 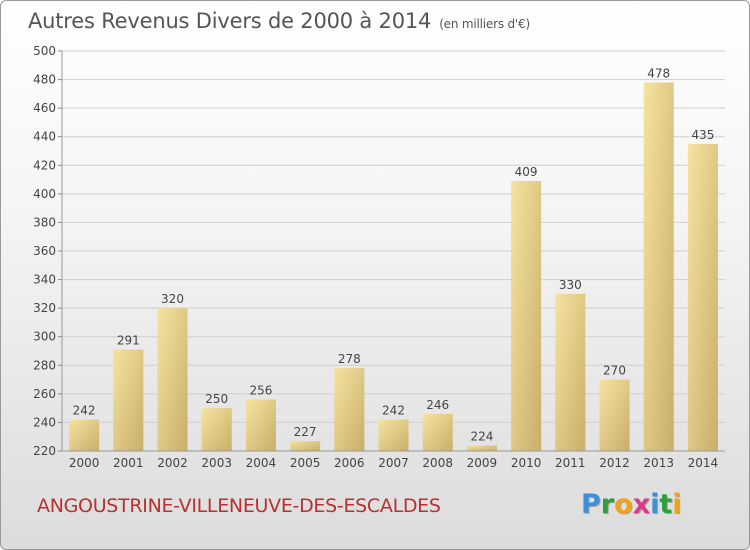 What do you see at coordinates (216, 463) in the screenshot?
I see `x-tick-label: 2003` at bounding box center [216, 463].